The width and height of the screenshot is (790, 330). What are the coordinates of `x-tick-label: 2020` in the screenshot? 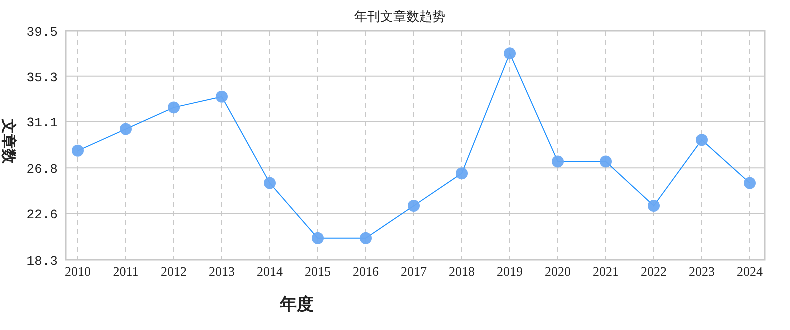 It's located at (558, 271).